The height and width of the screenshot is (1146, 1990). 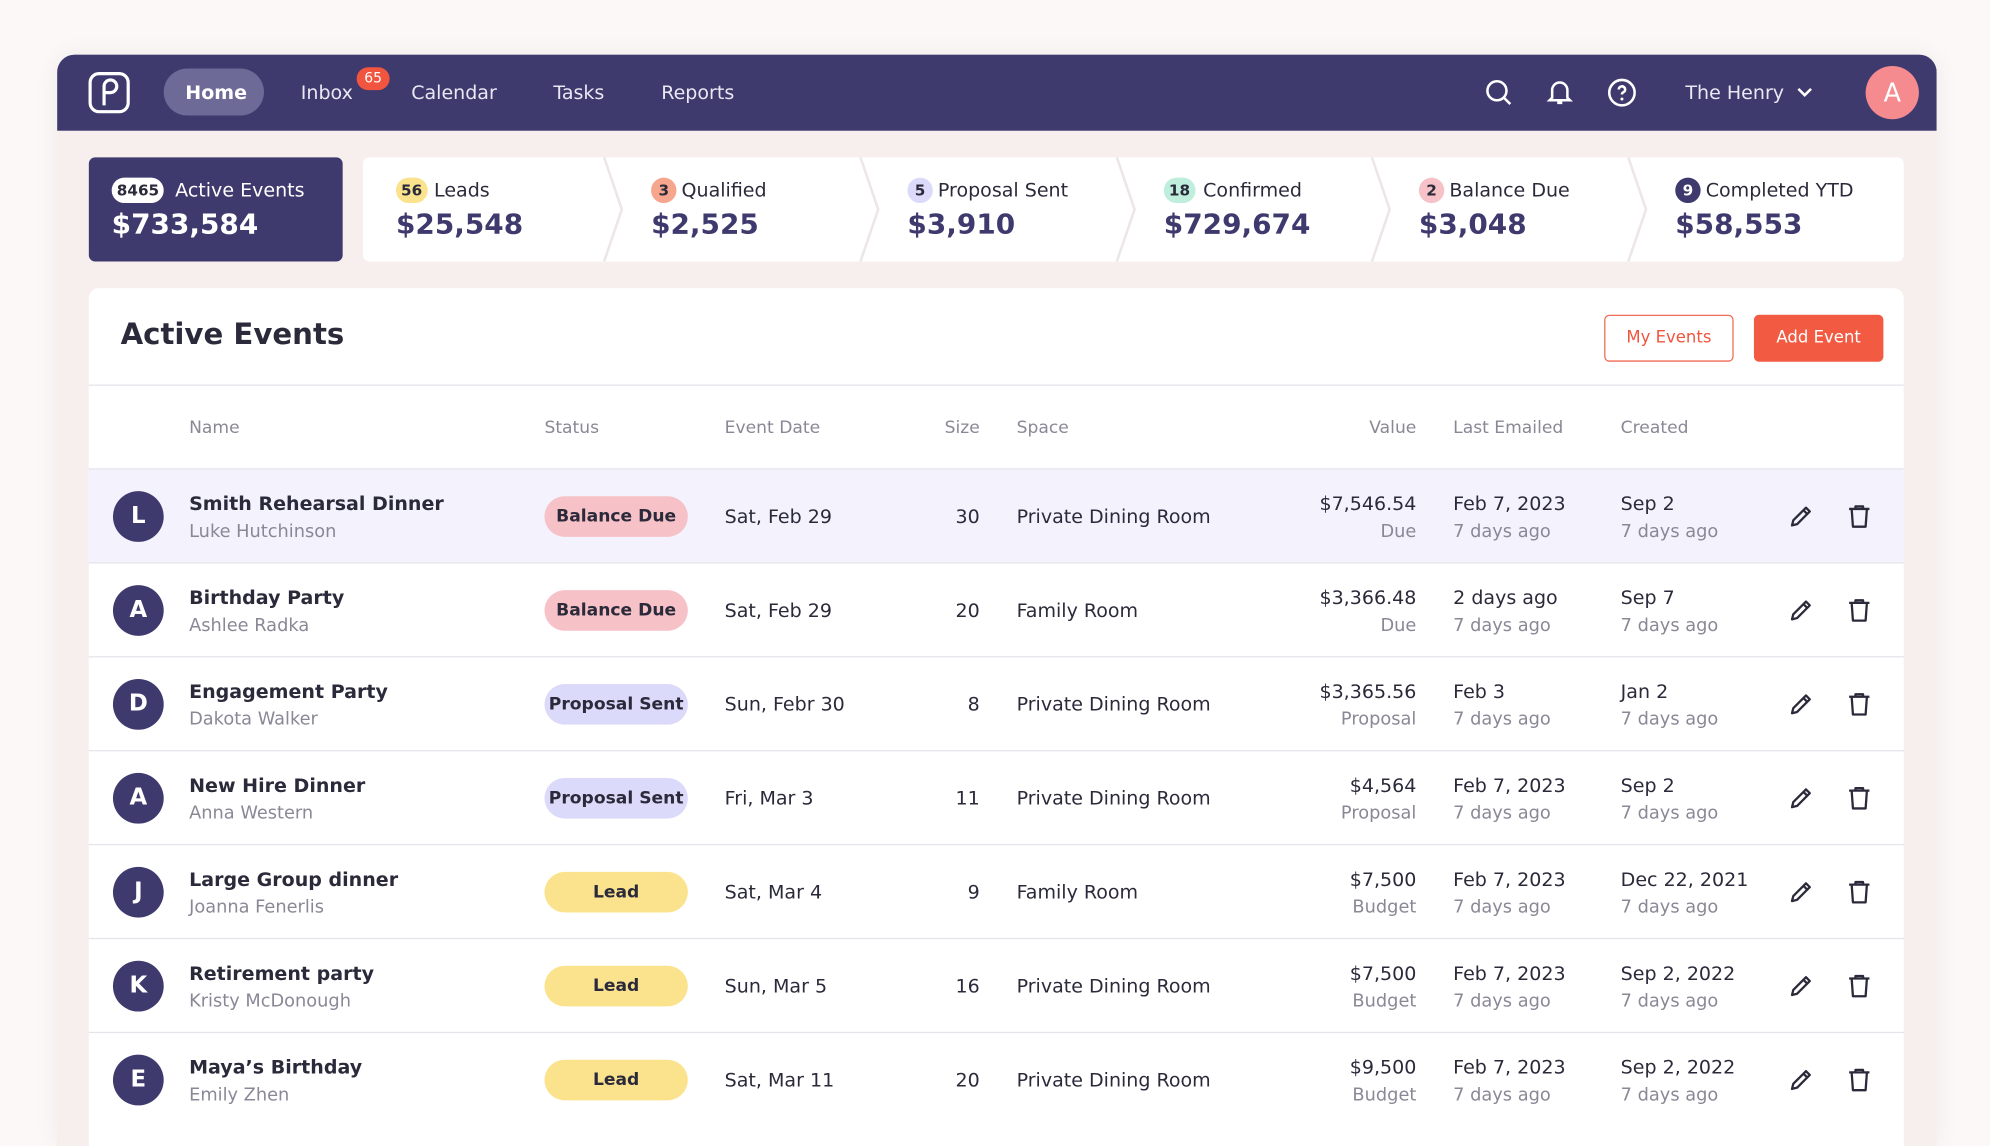 I want to click on event-value: $7,546.54, so click(x=1368, y=504).